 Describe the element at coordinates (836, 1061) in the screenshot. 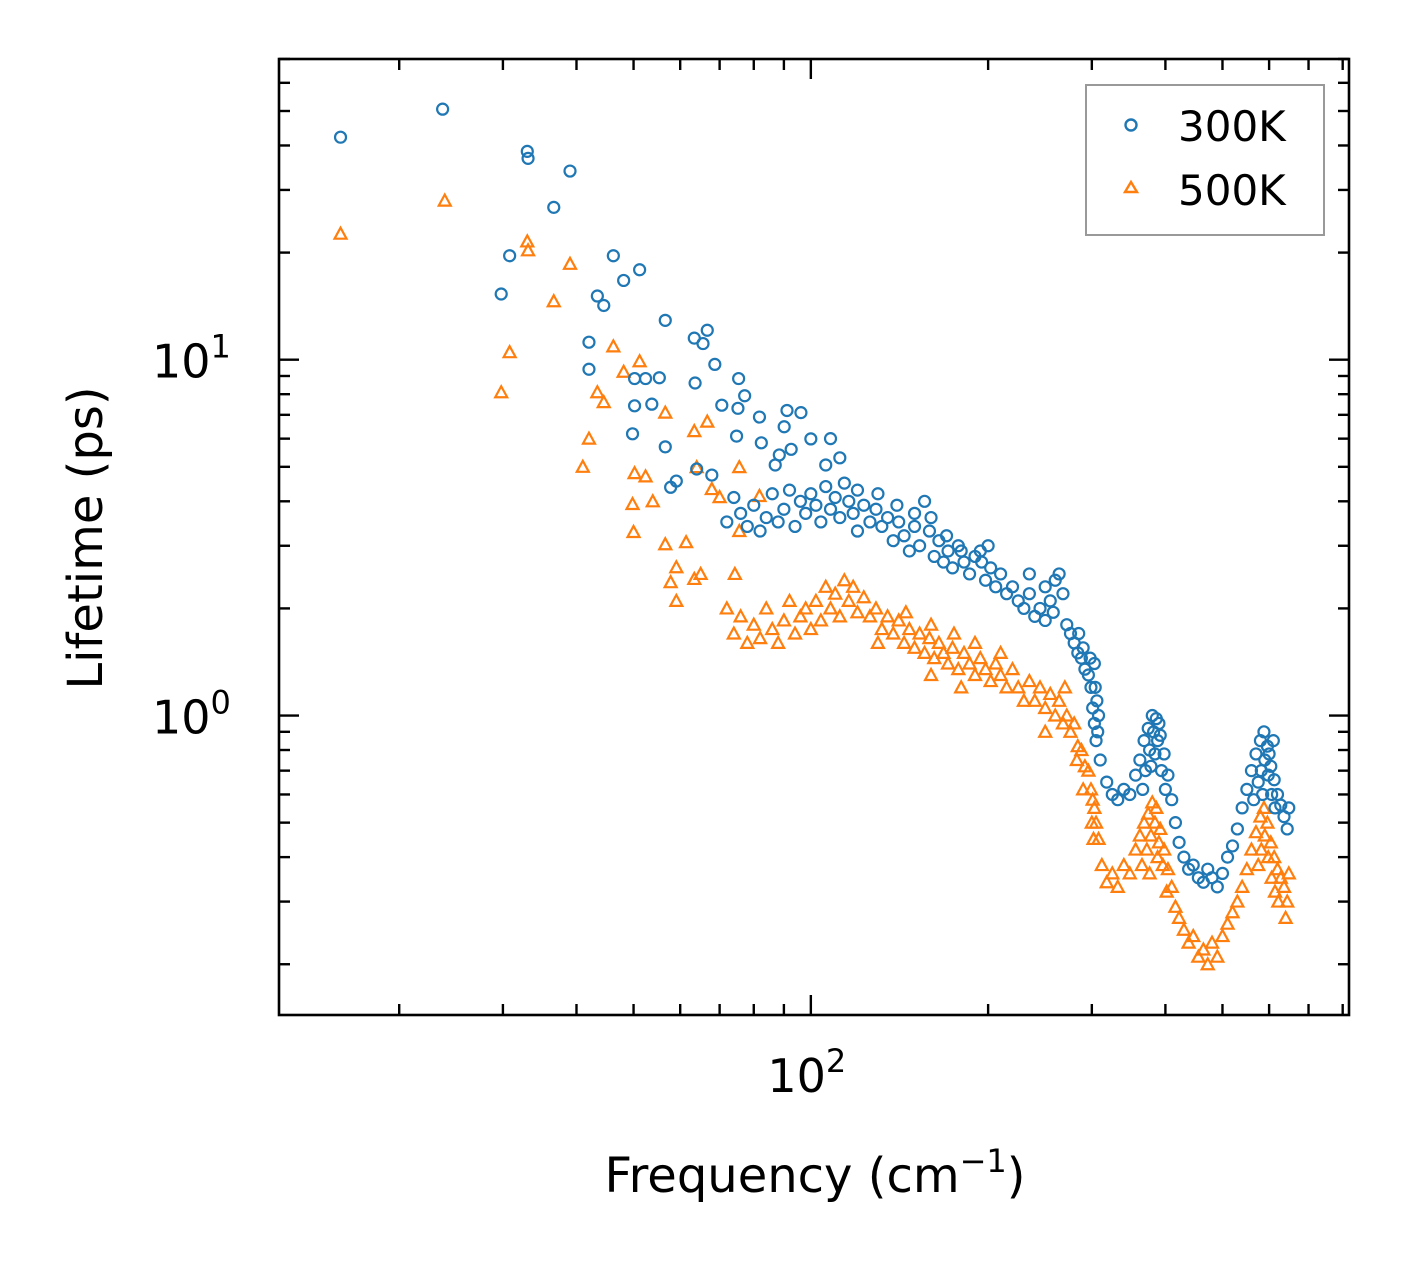

I see `x-tick-label-exp: 2` at that location.